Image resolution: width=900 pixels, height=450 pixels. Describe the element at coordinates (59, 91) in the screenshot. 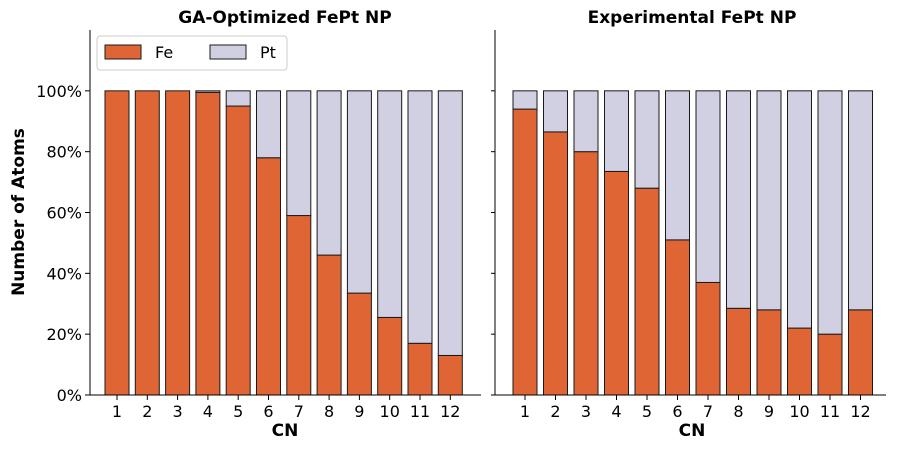

I see `y-tick-label: 100%` at that location.